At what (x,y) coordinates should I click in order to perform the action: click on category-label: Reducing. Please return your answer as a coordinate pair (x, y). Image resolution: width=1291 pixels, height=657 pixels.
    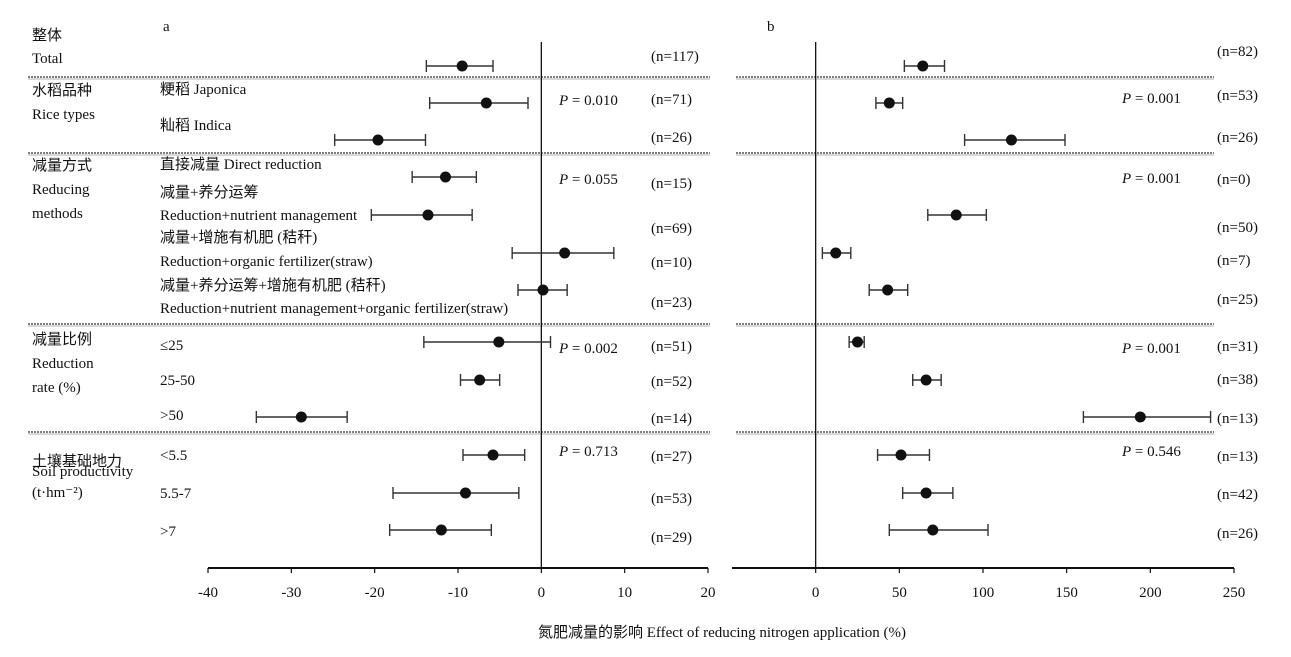
    Looking at the image, I should click on (61, 190).